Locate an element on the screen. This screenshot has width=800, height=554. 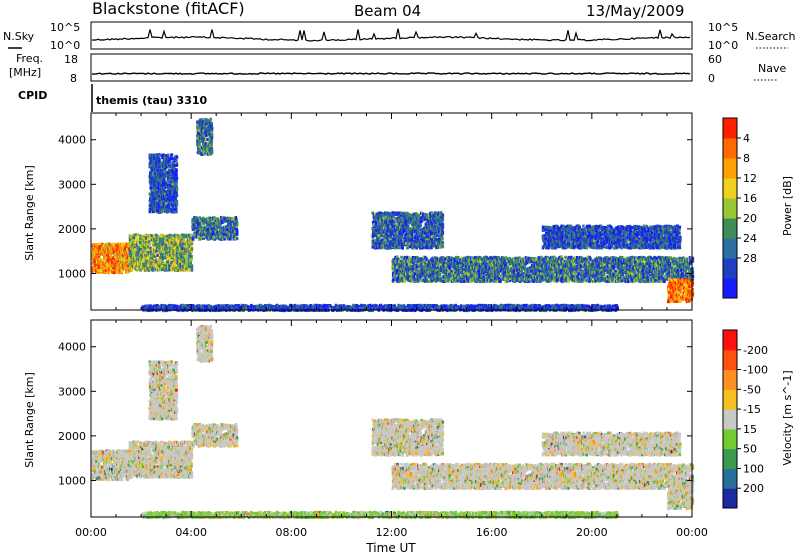
beam-title: Beam 04 is located at coordinates (387, 11).